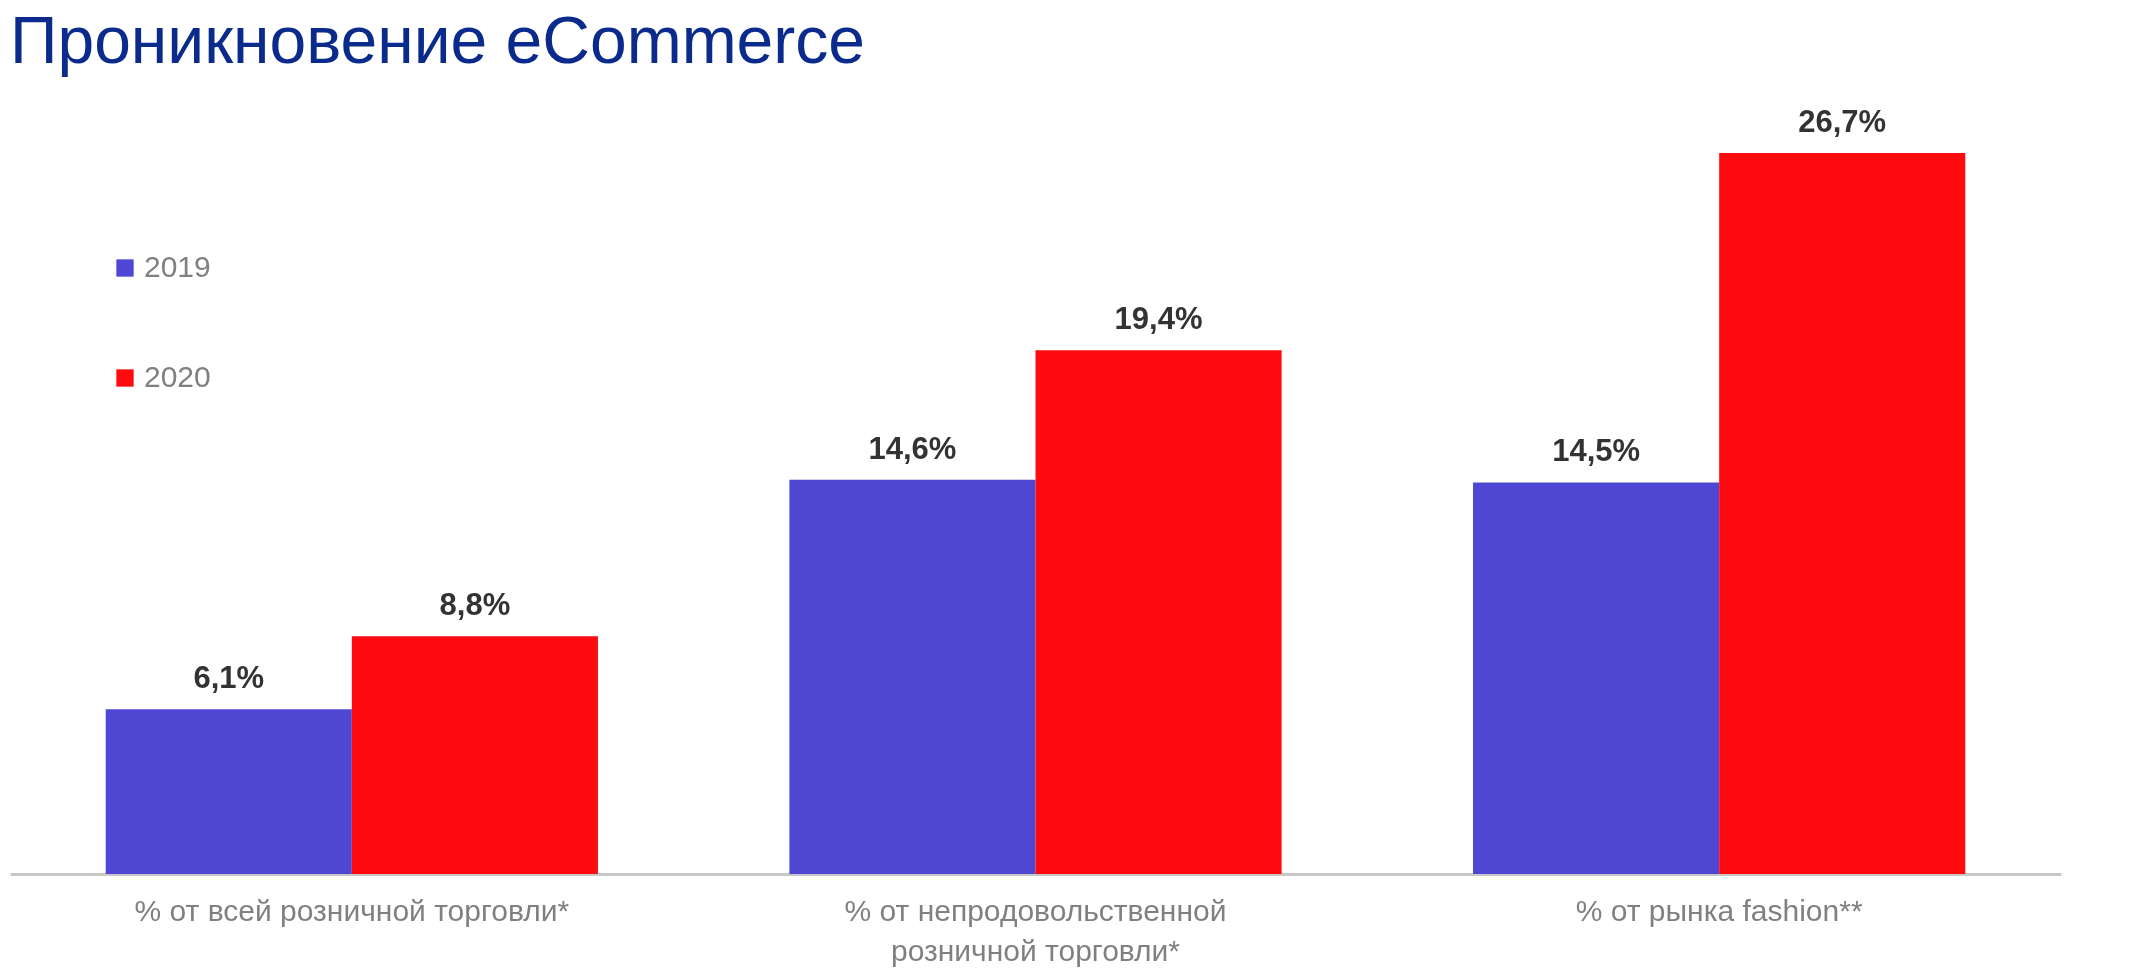  Describe the element at coordinates (912, 448) in the screenshot. I see `data-label: 14,6%` at that location.